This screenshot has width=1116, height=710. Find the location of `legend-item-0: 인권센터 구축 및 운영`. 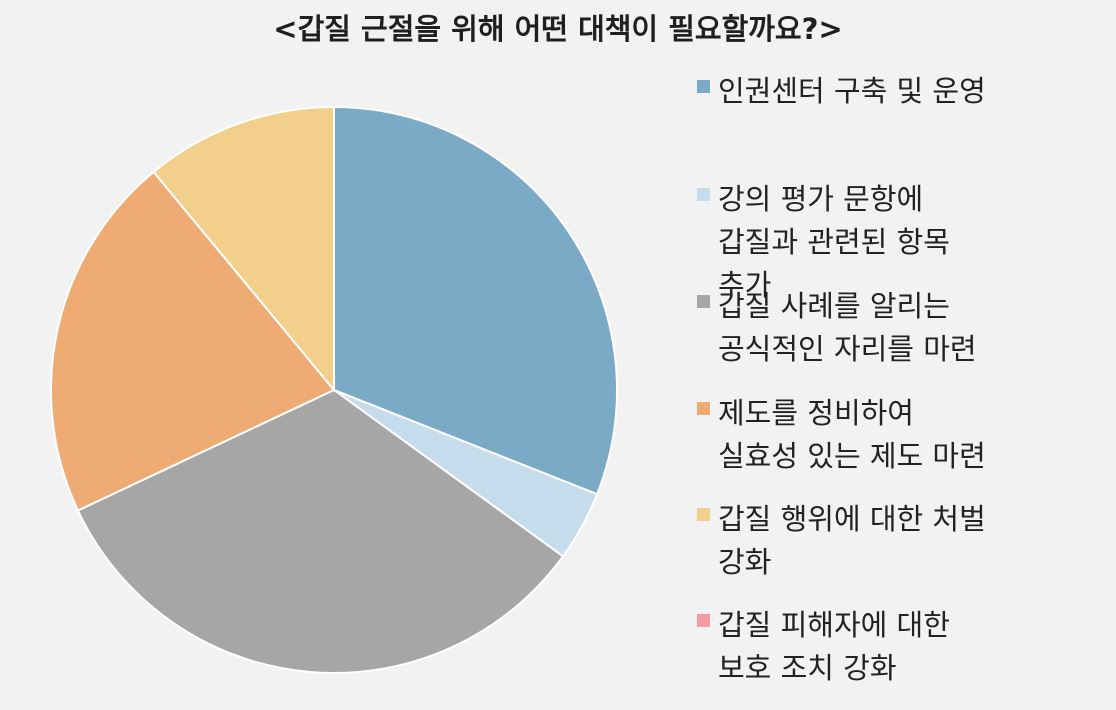

legend-item-0: 인권센터 구축 및 운영 is located at coordinates (872, 91).